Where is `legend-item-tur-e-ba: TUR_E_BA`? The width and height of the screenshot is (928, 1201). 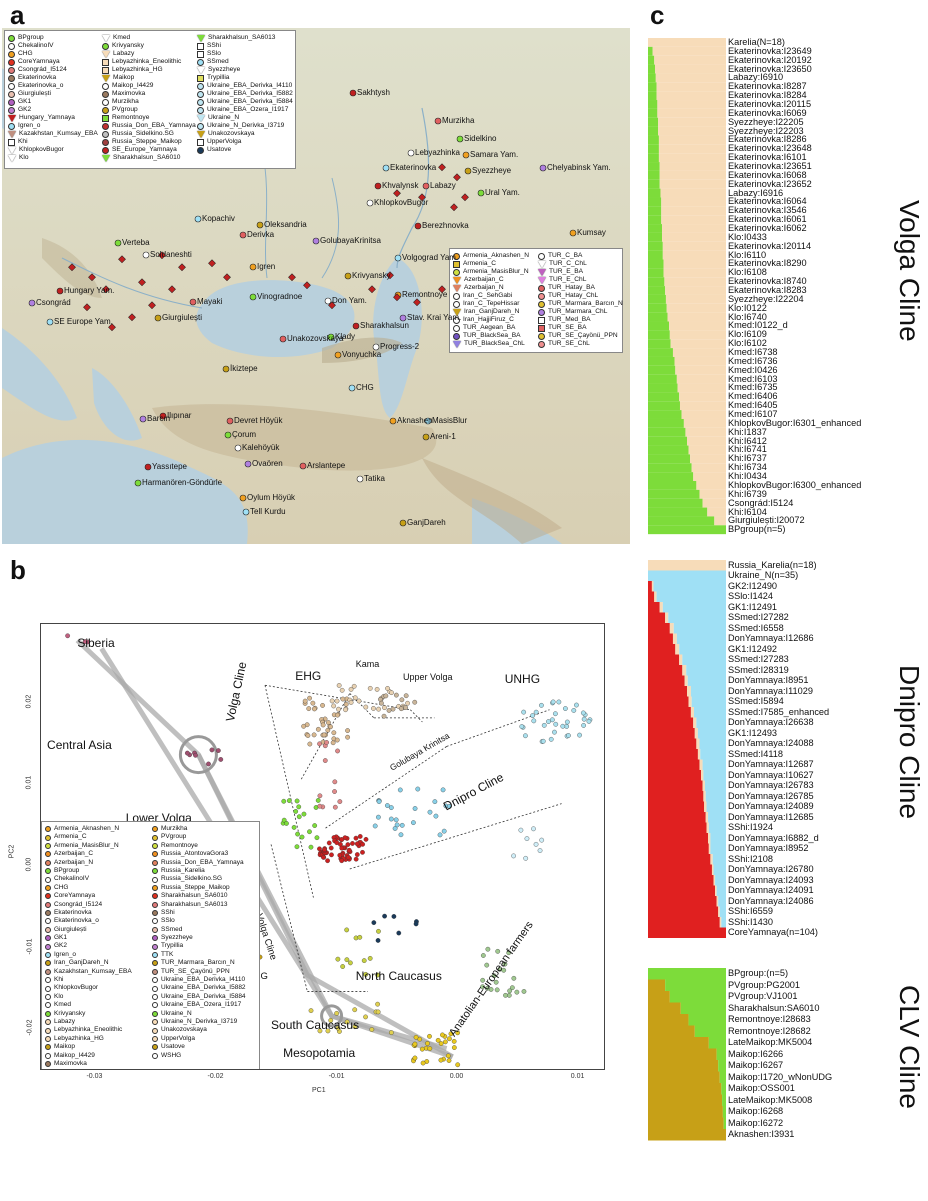
legend-item-tur-e-ba: TUR_E_BA is located at coordinates (580, 272).